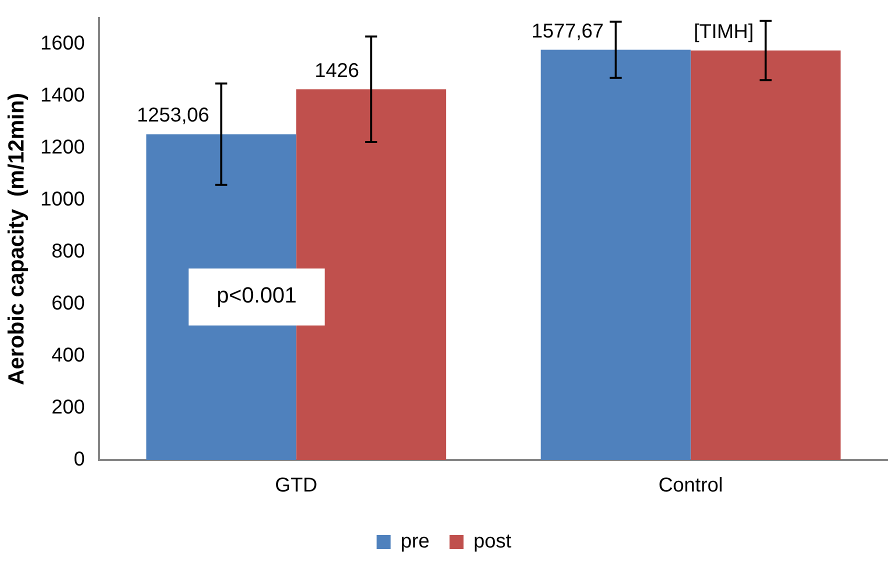 The image size is (888, 566). What do you see at coordinates (79, 459) in the screenshot?
I see `y-tick-label: 0` at bounding box center [79, 459].